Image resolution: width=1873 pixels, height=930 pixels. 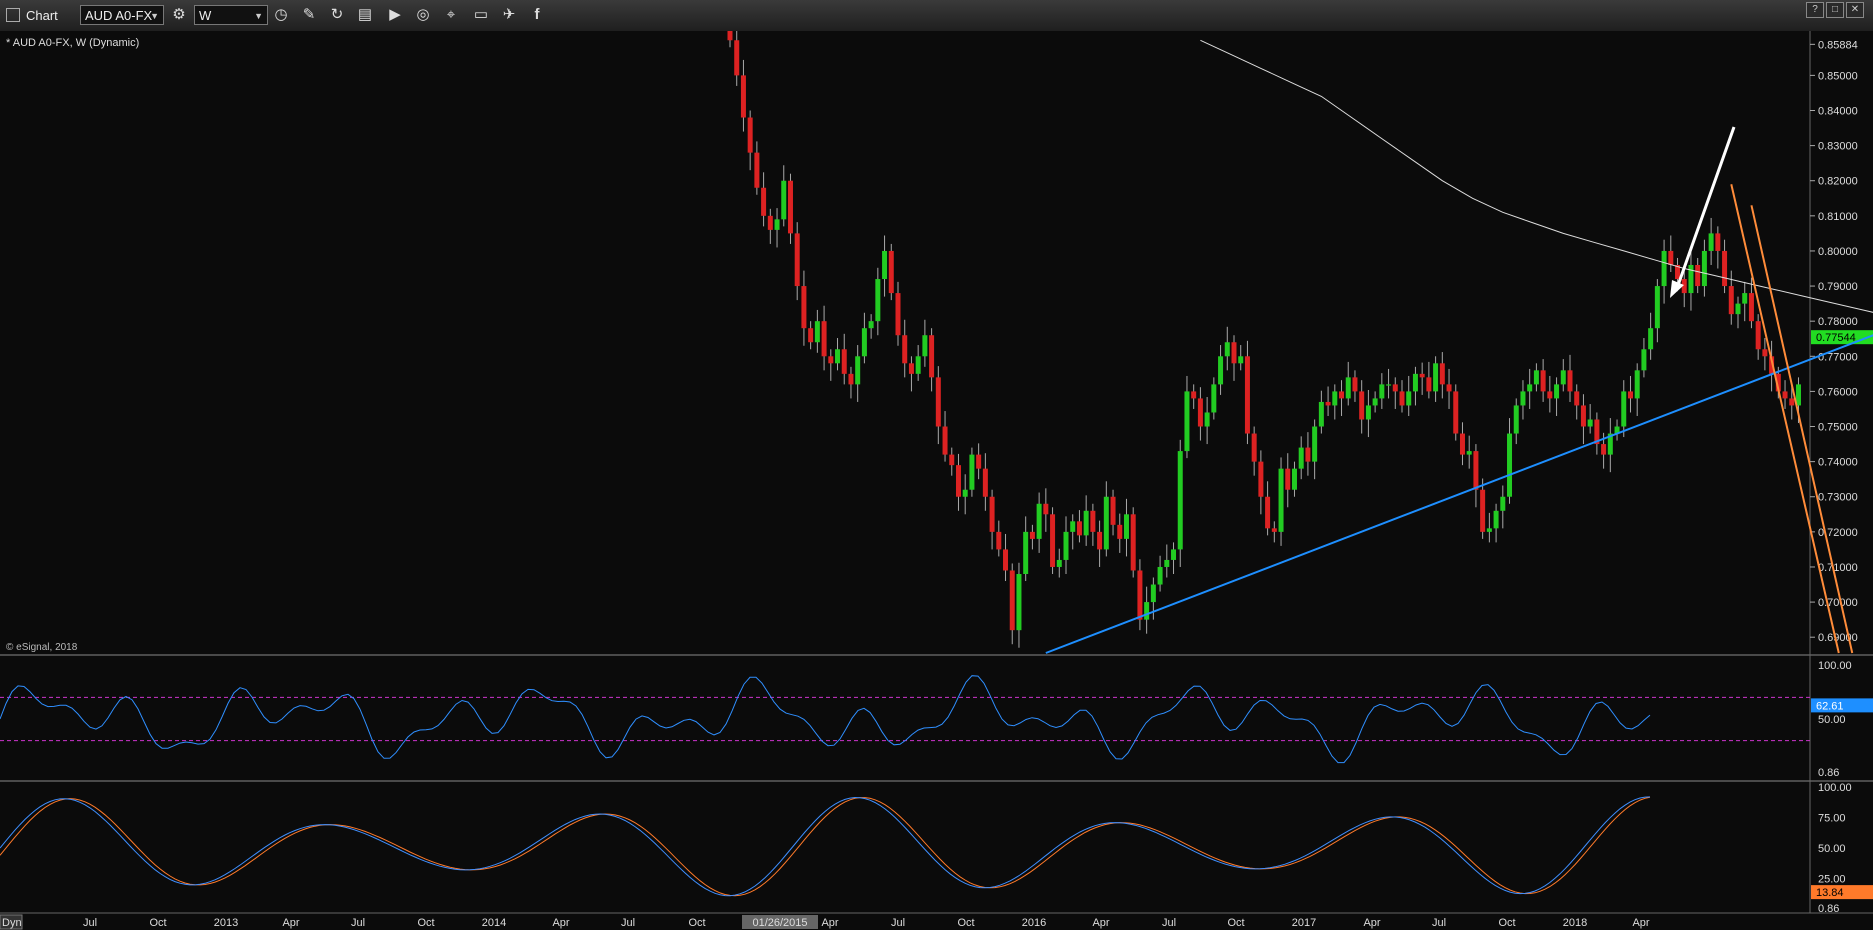 What do you see at coordinates (231, 15) in the screenshot?
I see `interval-field: W ▼` at bounding box center [231, 15].